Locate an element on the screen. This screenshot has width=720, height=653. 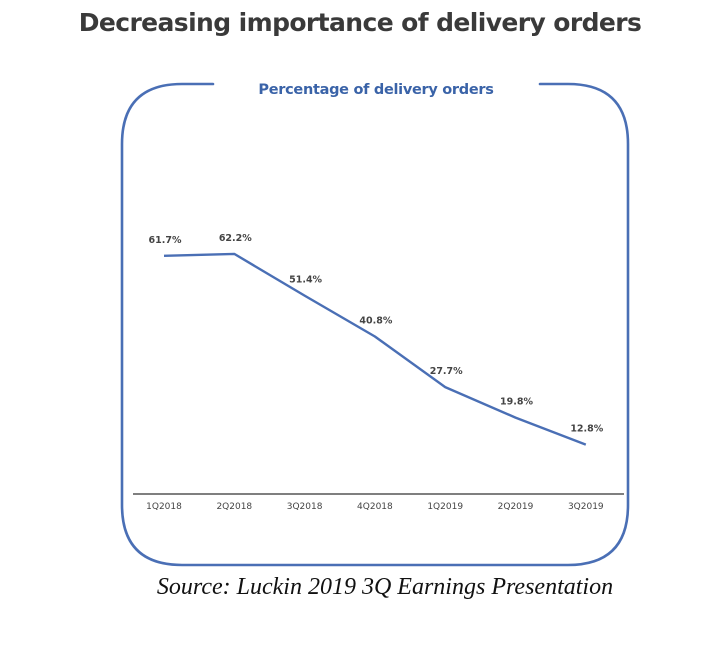
x-tick-label: 2Q2019 is located at coordinates (516, 507).